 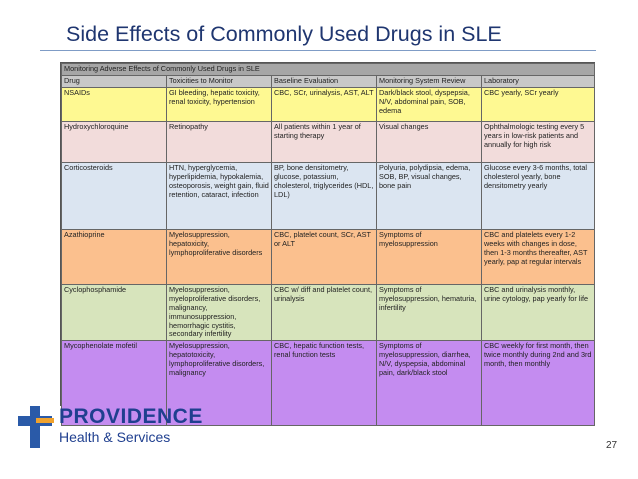 I want to click on logo-mark, so click(x=36, y=427).